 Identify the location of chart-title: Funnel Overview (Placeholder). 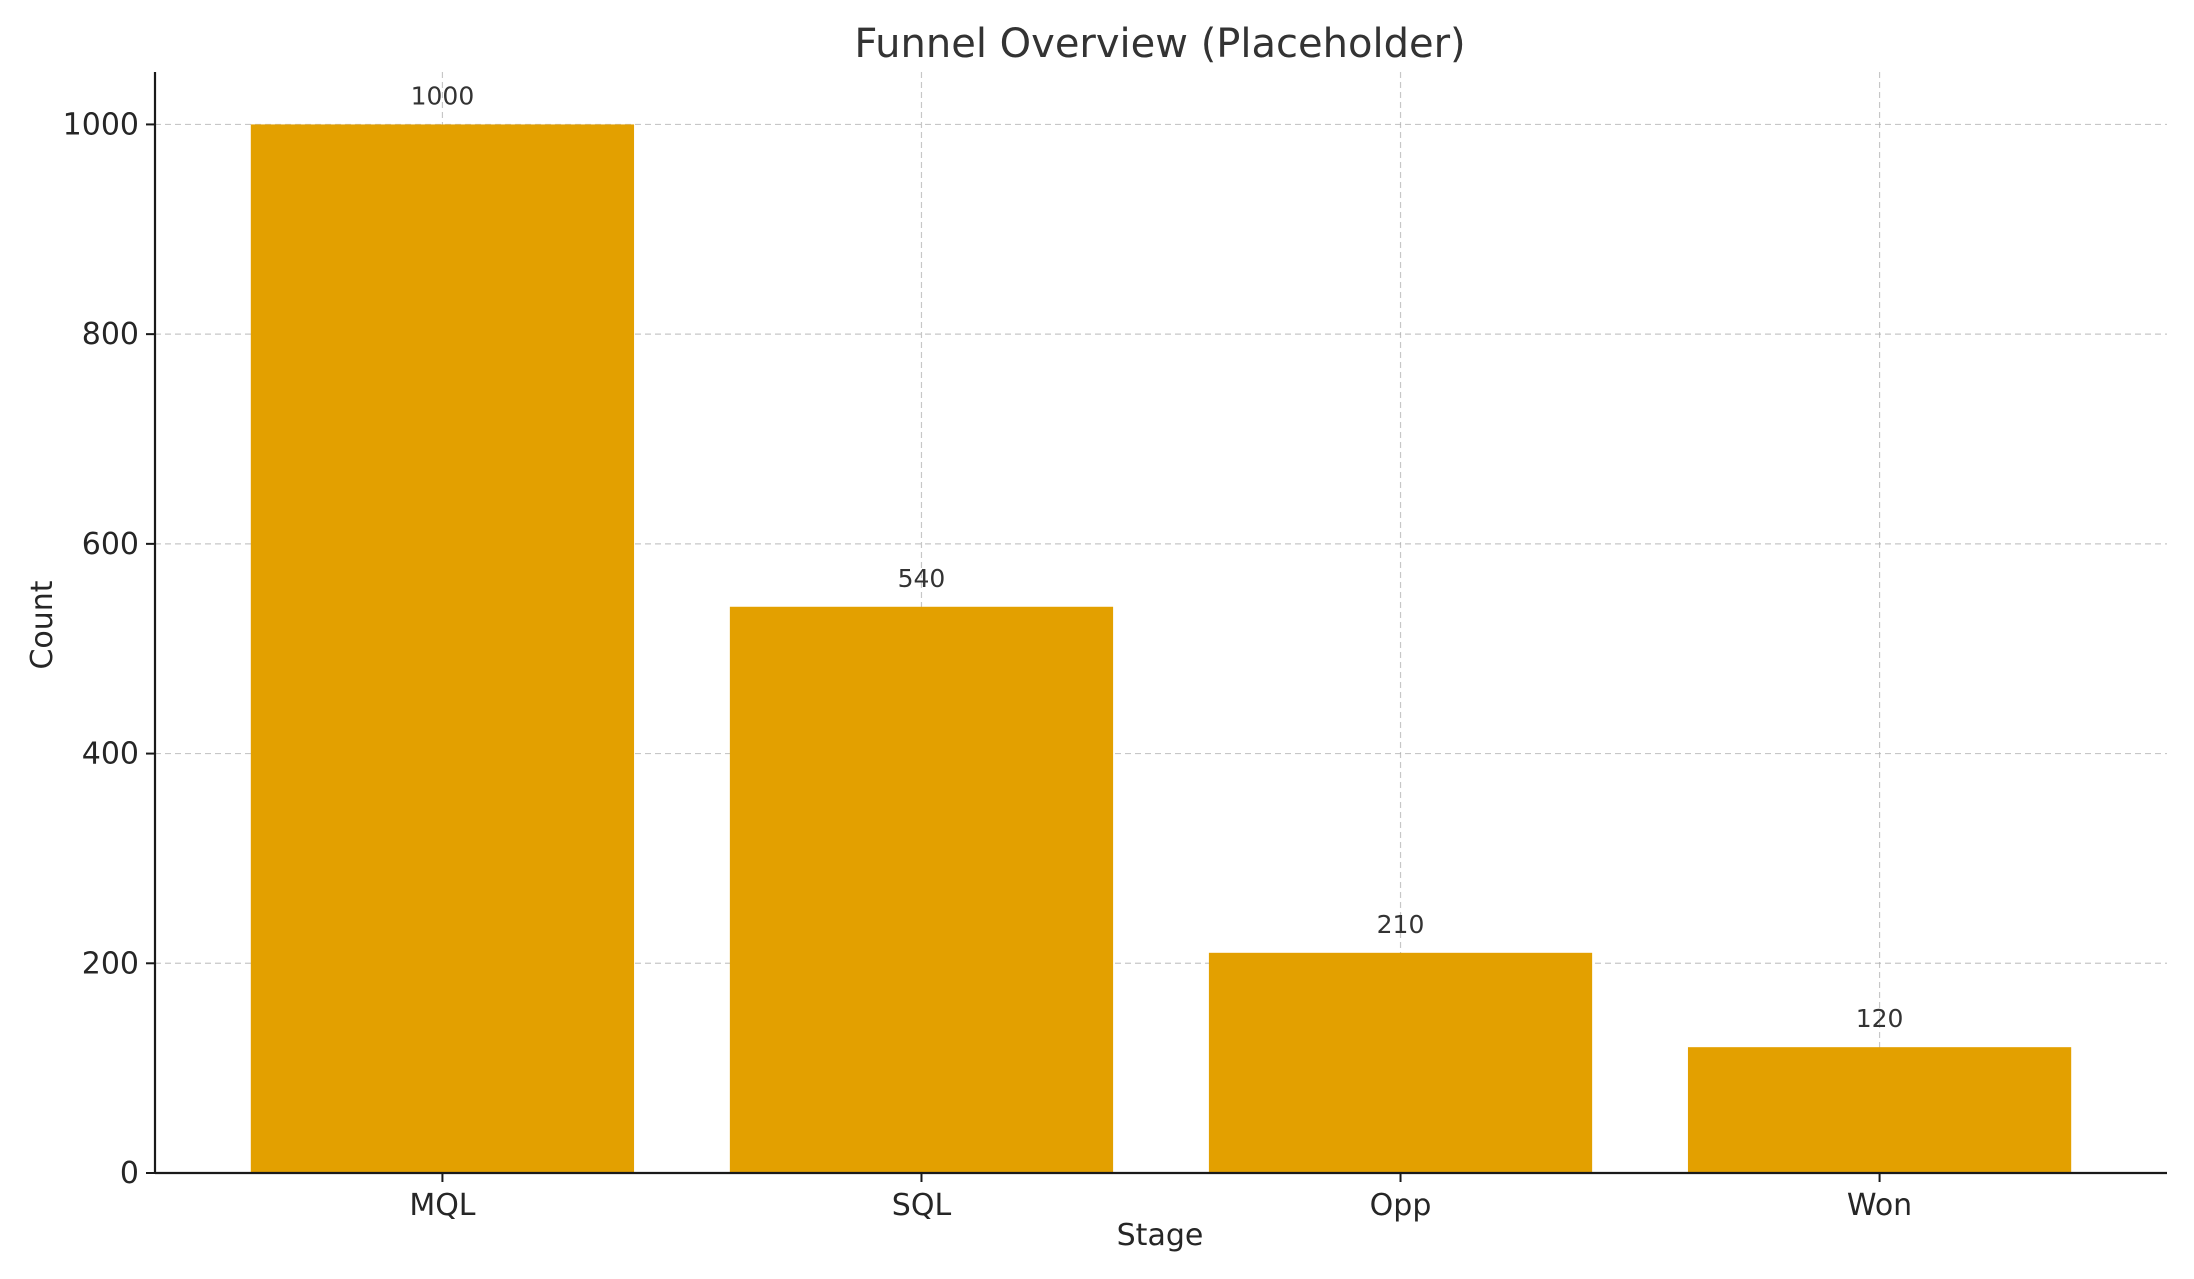
(1159, 44).